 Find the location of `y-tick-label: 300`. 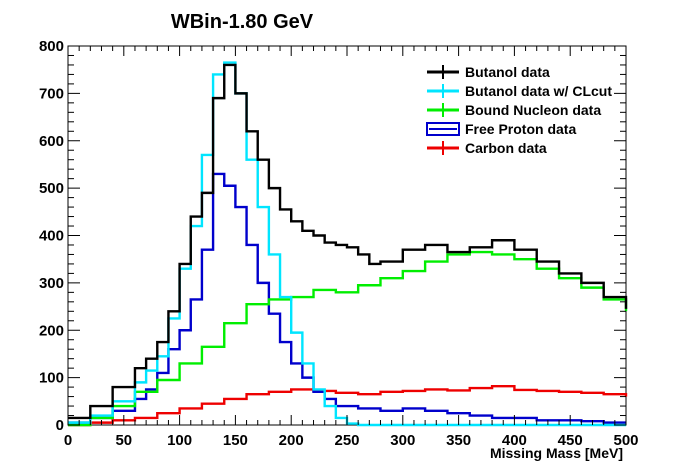

y-tick-label: 300 is located at coordinates (51, 283).